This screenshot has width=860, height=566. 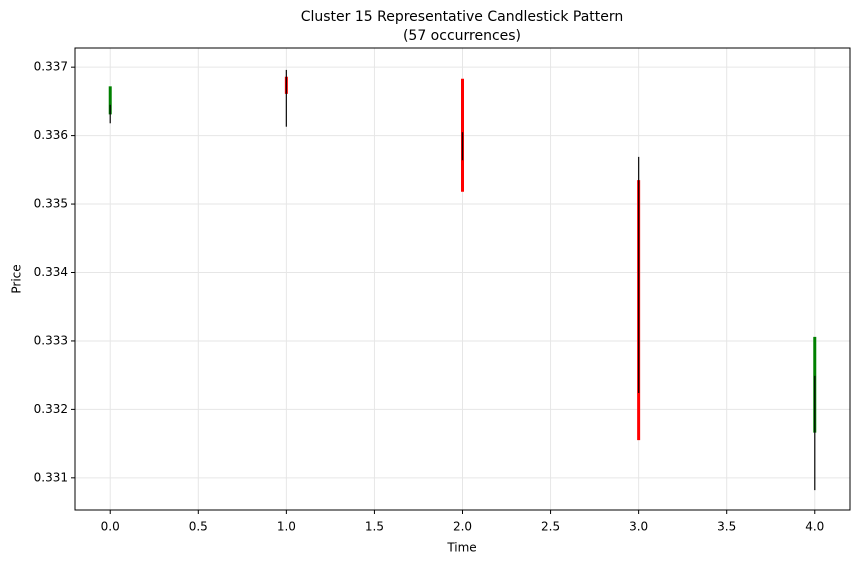 I want to click on y-axis-label: Price, so click(x=17, y=278).